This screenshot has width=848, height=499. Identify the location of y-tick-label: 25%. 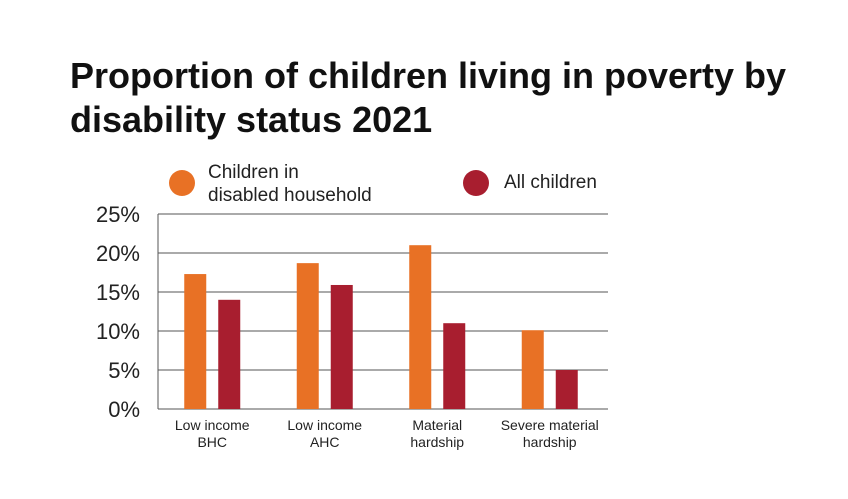
(118, 214).